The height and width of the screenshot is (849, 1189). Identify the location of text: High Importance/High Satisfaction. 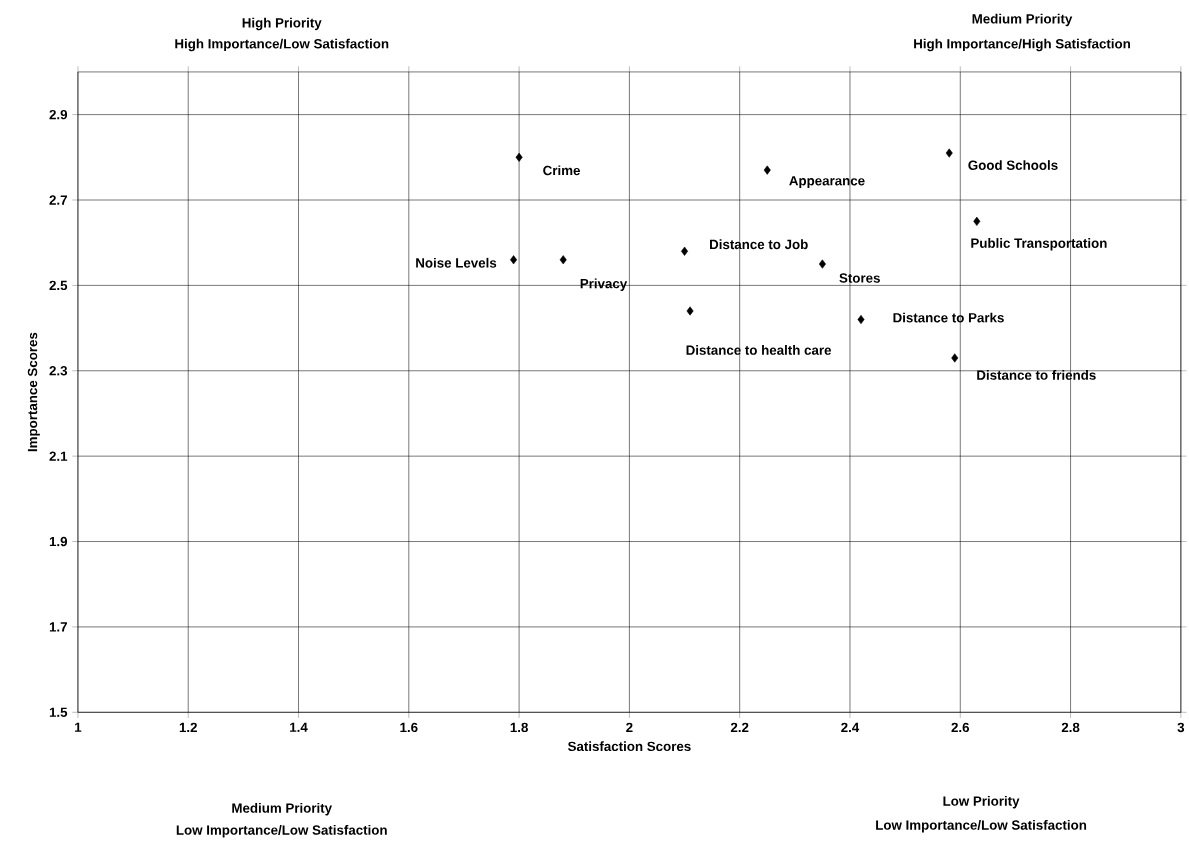
(1022, 45).